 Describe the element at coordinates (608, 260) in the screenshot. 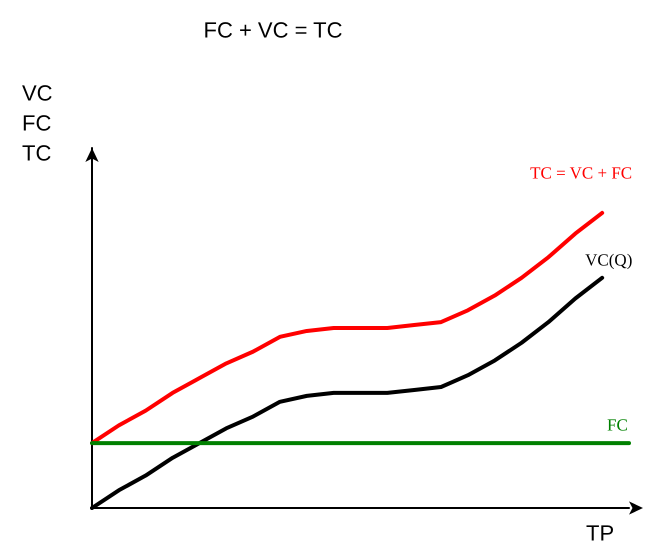

I see `series-label: VC(Q)` at that location.